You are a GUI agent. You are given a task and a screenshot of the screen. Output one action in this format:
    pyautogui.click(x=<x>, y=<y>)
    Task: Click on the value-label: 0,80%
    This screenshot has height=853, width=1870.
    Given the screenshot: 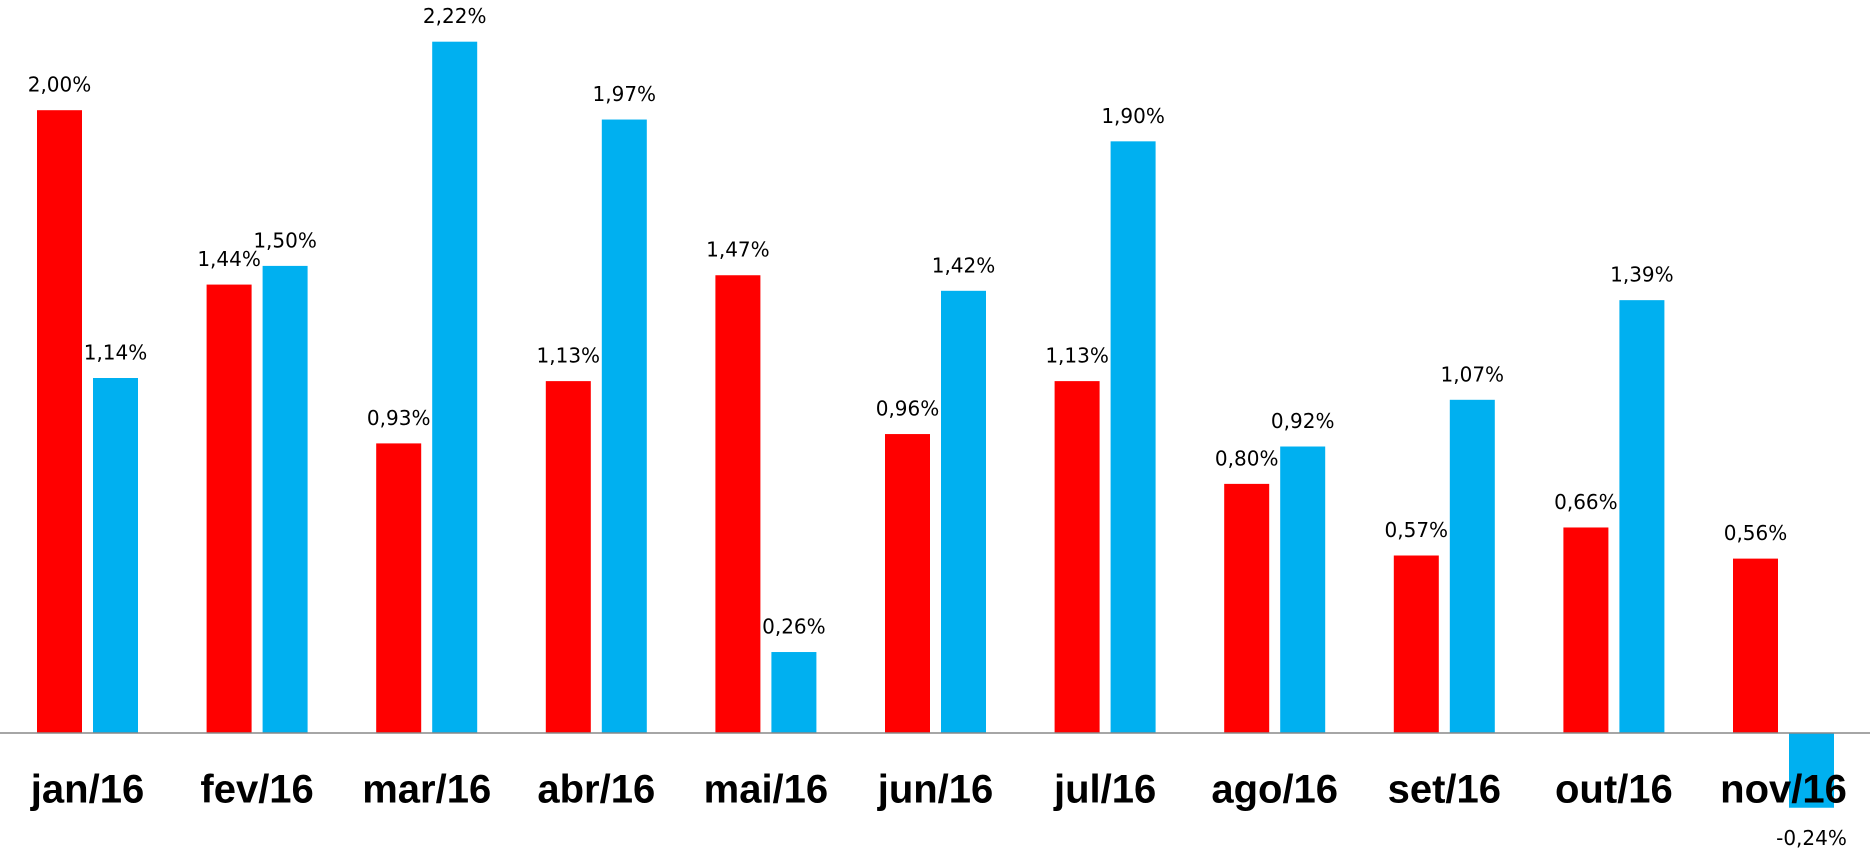 What is the action you would take?
    pyautogui.click(x=1247, y=458)
    